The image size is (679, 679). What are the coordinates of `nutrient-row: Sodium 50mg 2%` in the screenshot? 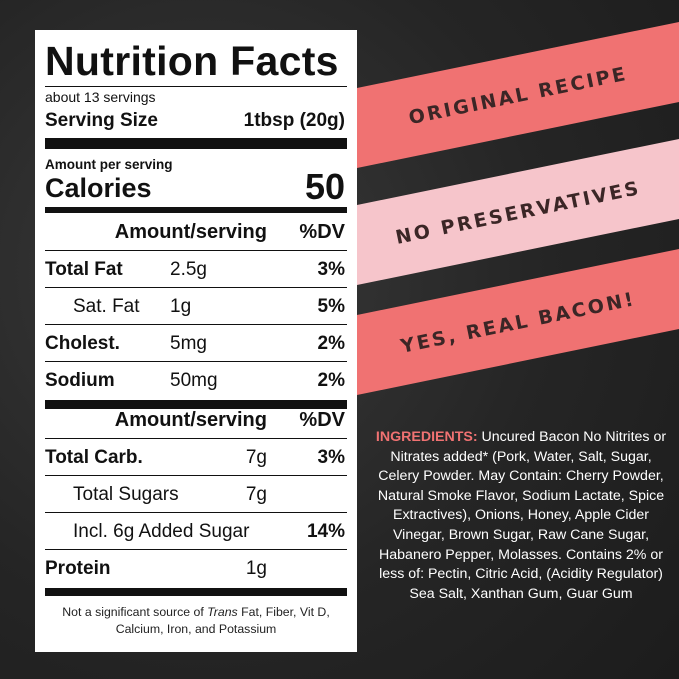 It's located at (196, 380).